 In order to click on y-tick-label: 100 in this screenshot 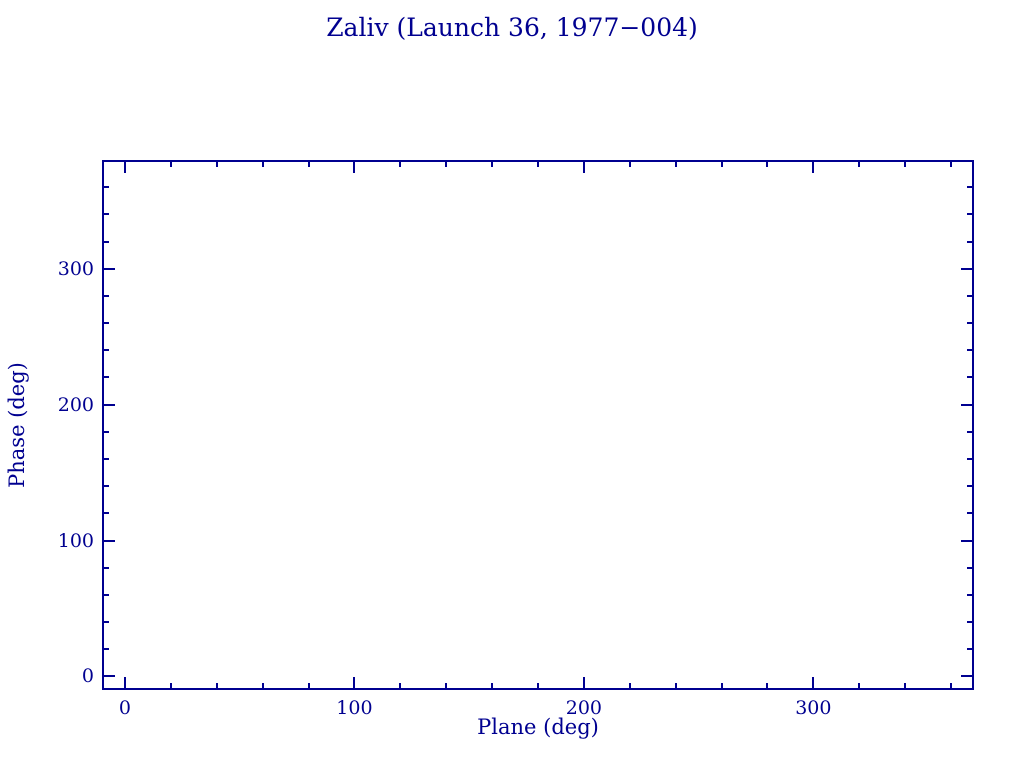, I will do `click(75, 540)`.